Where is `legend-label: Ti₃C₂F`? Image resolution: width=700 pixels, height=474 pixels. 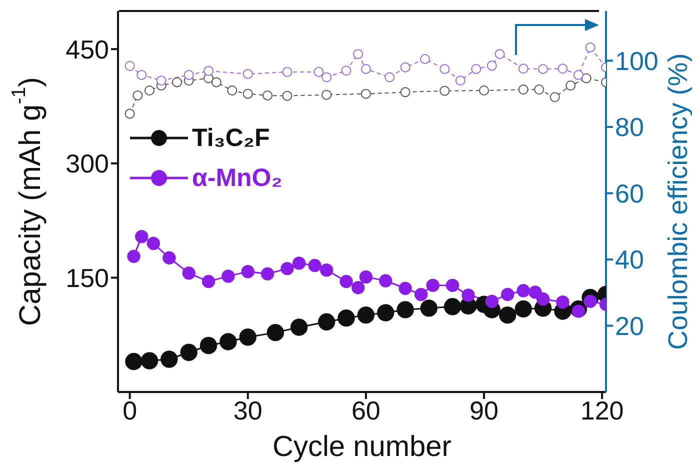
legend-label: Ti₃C₂F is located at coordinates (231, 138).